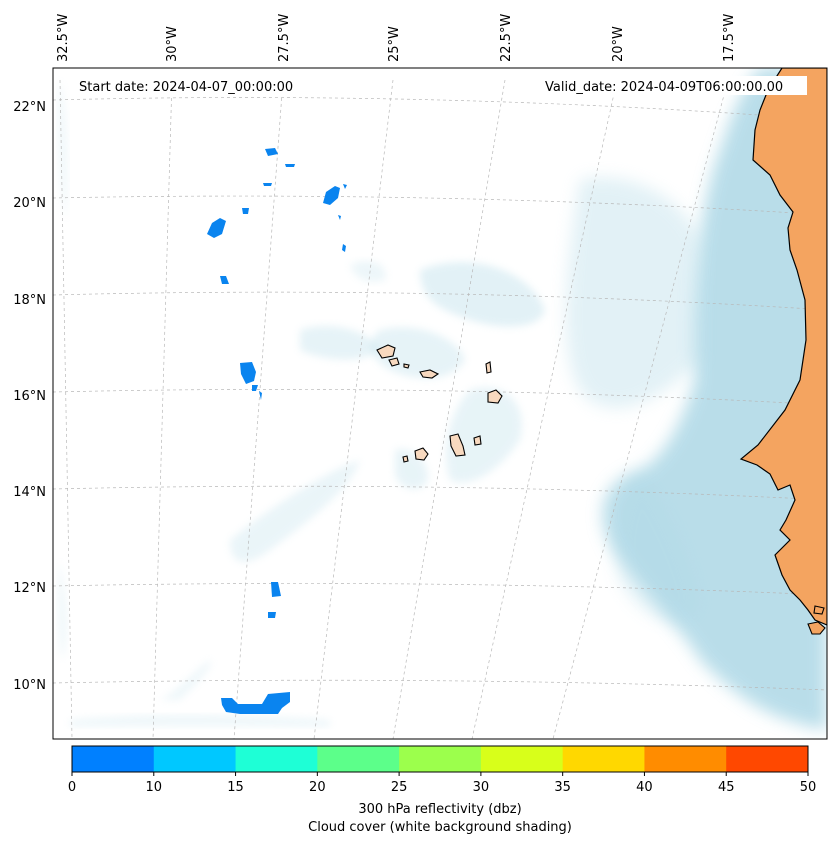  Describe the element at coordinates (63, 38) in the screenshot. I see `lon-label-32.5w: 32.5°W` at that location.